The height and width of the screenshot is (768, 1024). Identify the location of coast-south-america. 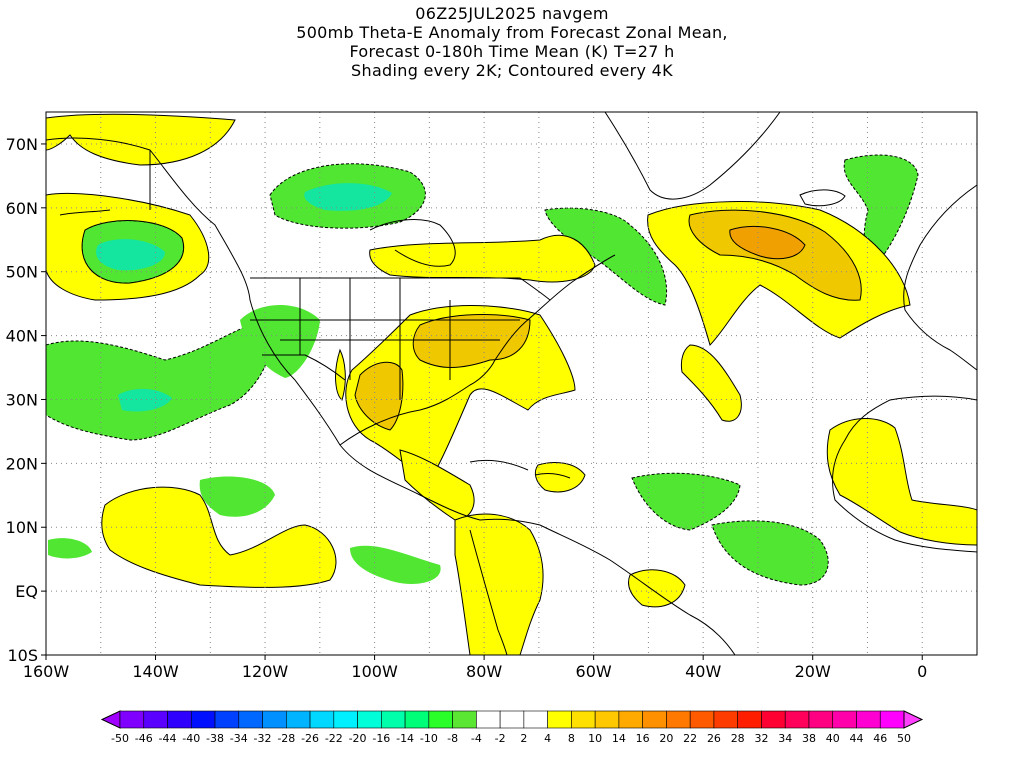
(637, 589).